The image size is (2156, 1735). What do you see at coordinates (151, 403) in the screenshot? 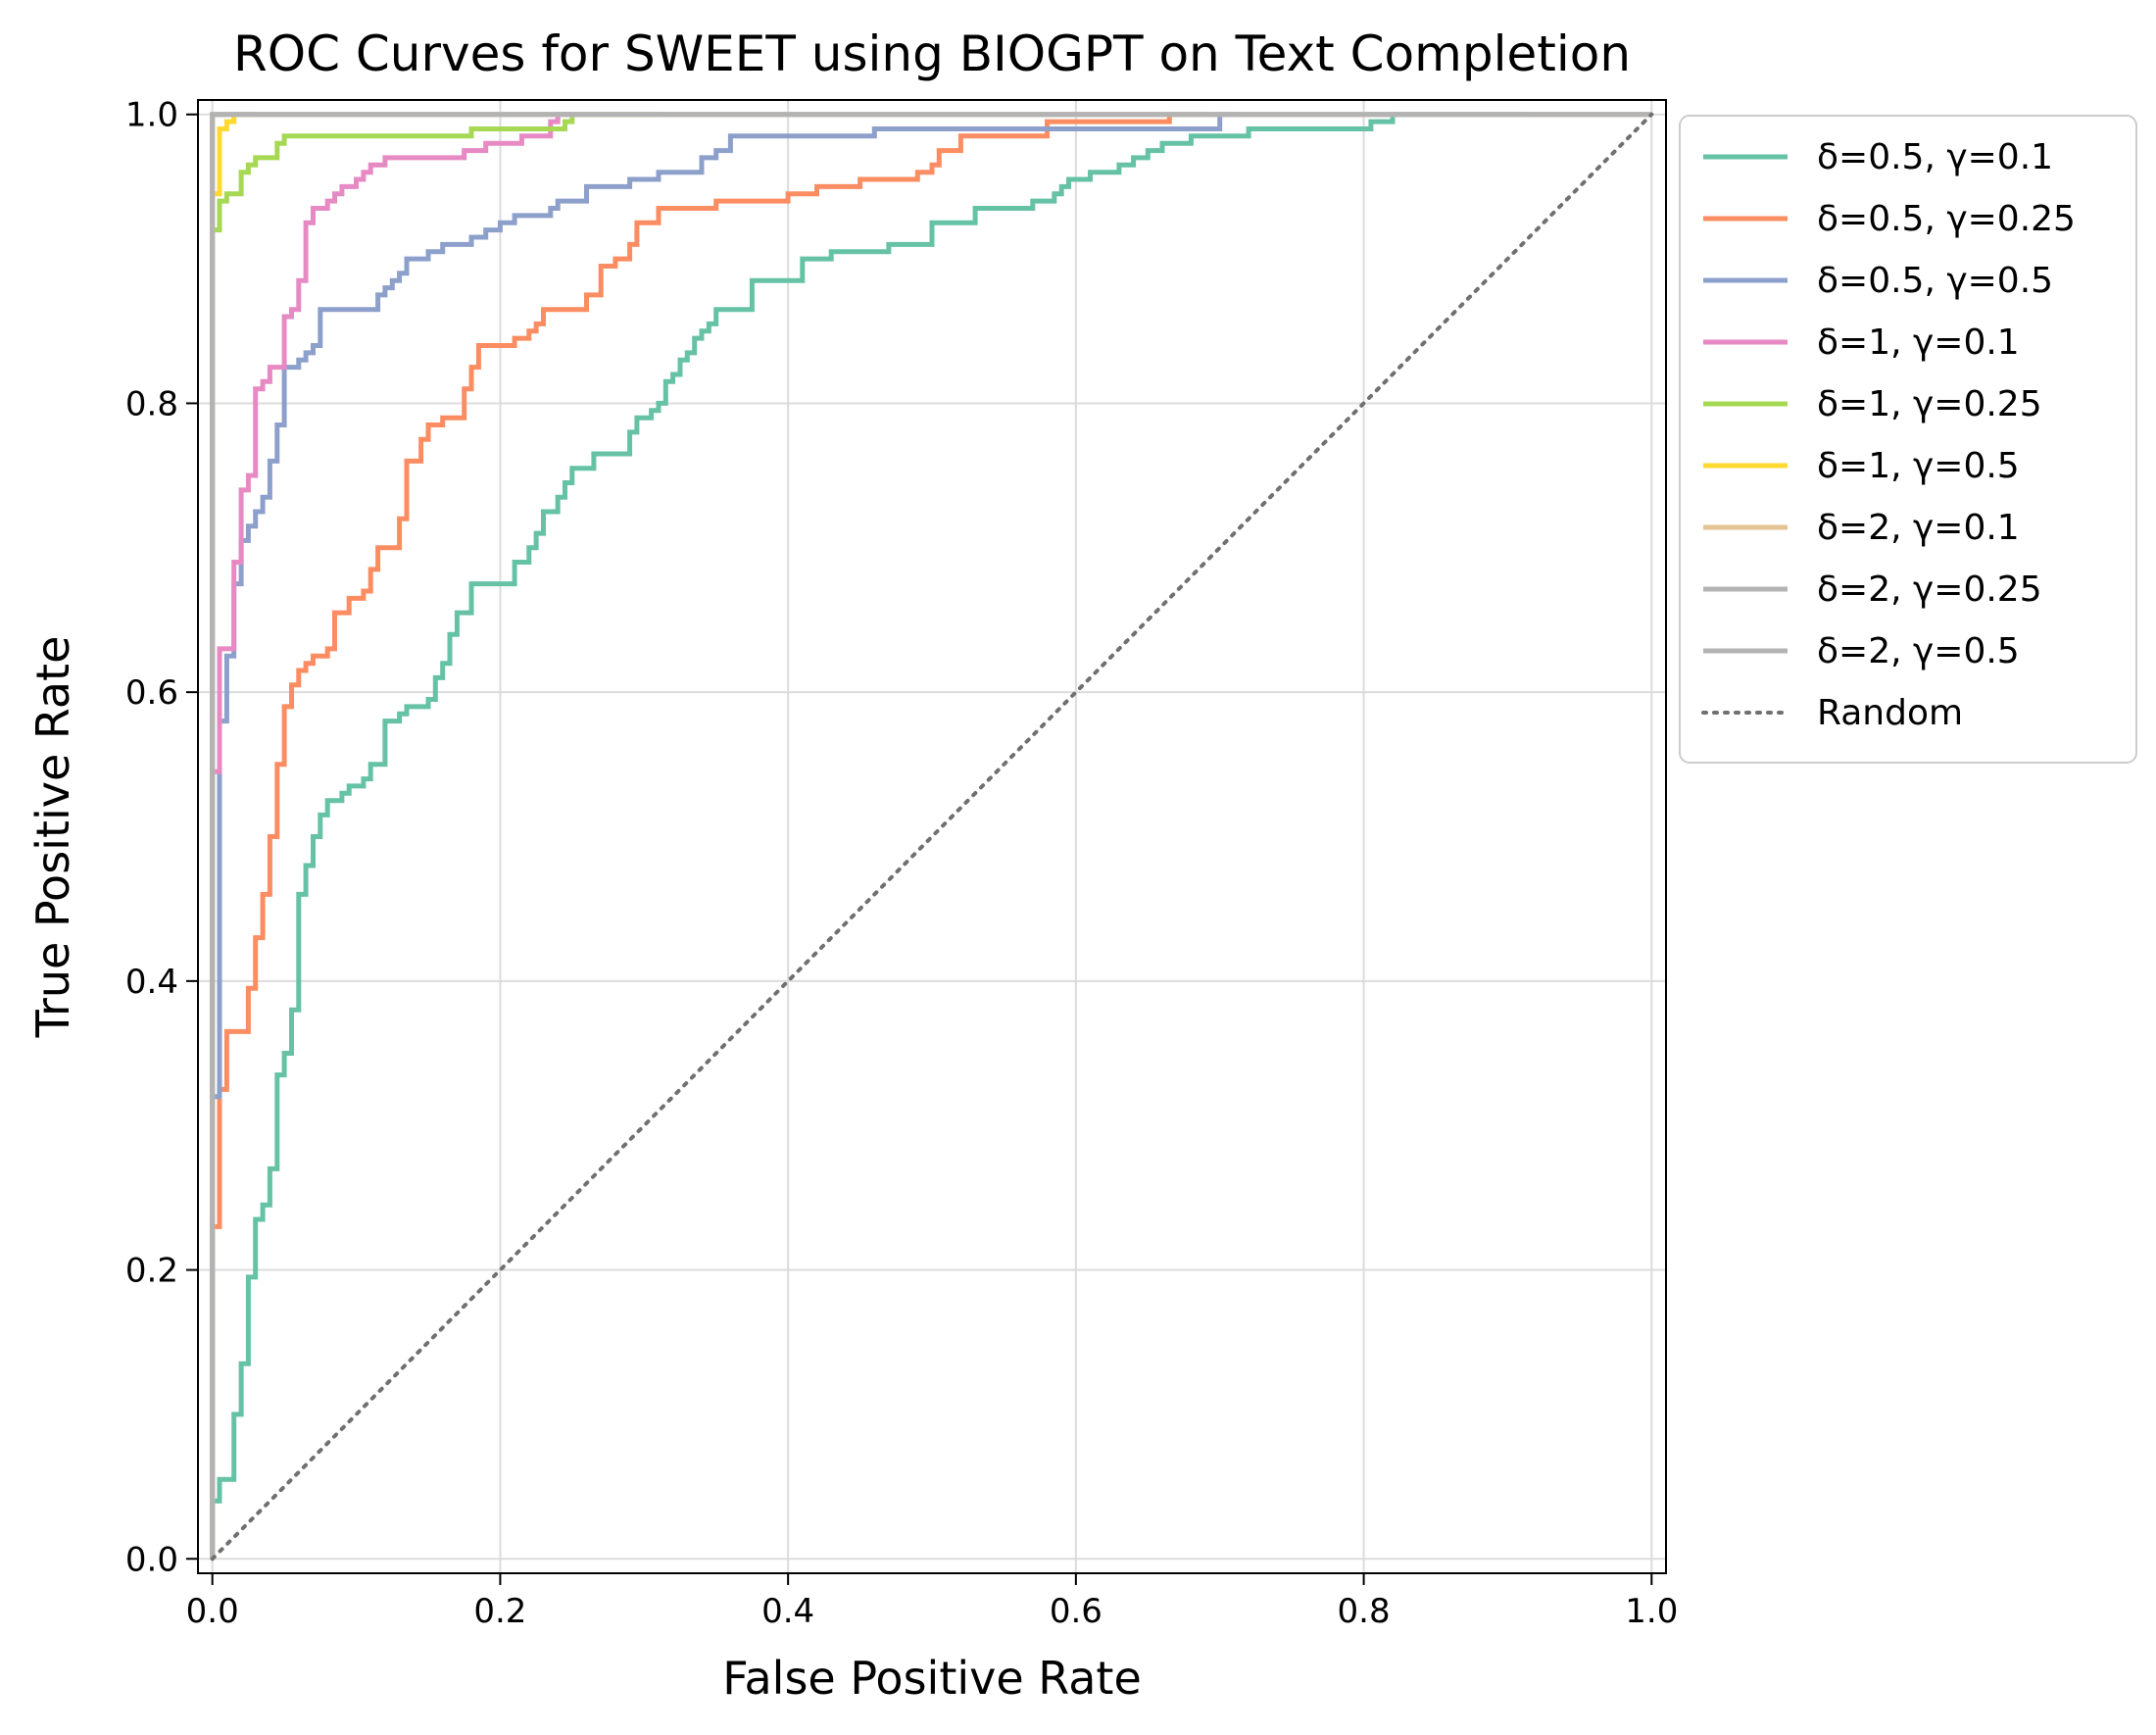
I see `y-tick-label: 0.8` at bounding box center [151, 403].